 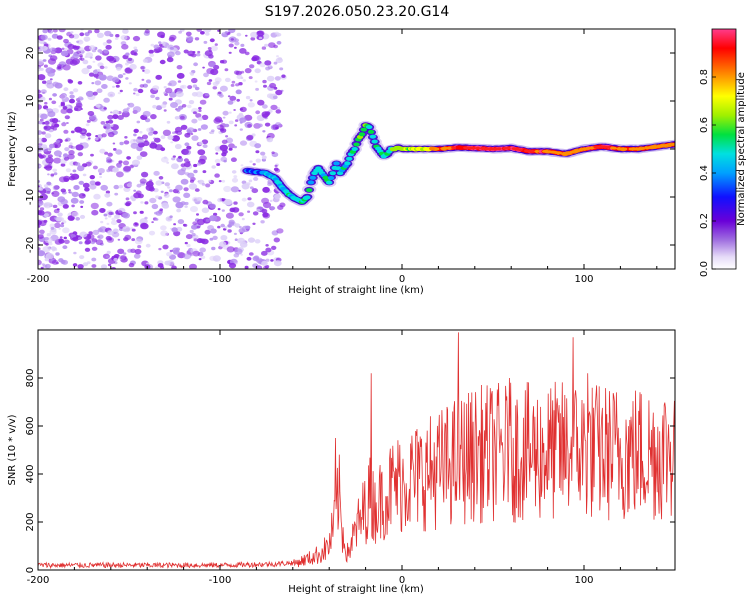 What do you see at coordinates (583, 279) in the screenshot?
I see `spectrogram-xtick-label: 100` at bounding box center [583, 279].